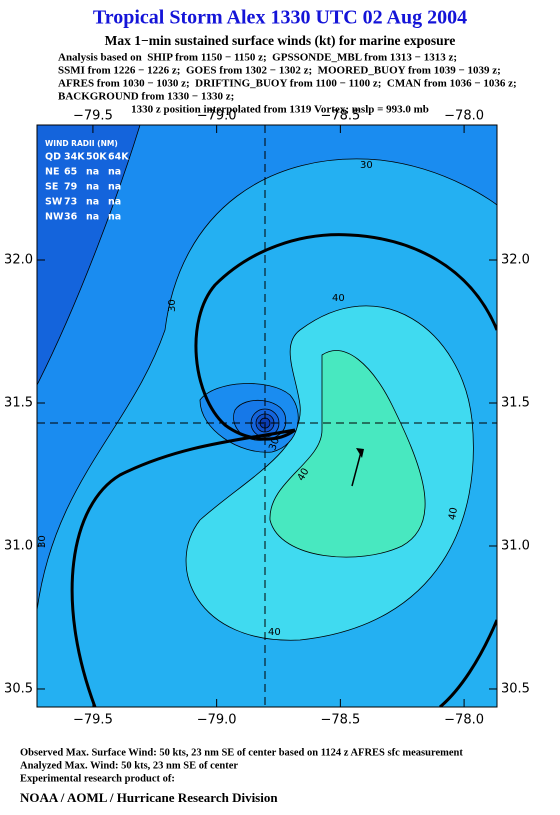 The width and height of the screenshot is (560, 815). Describe the element at coordinates (18, 545) in the screenshot. I see `y-tick-label-left: 31.0` at that location.